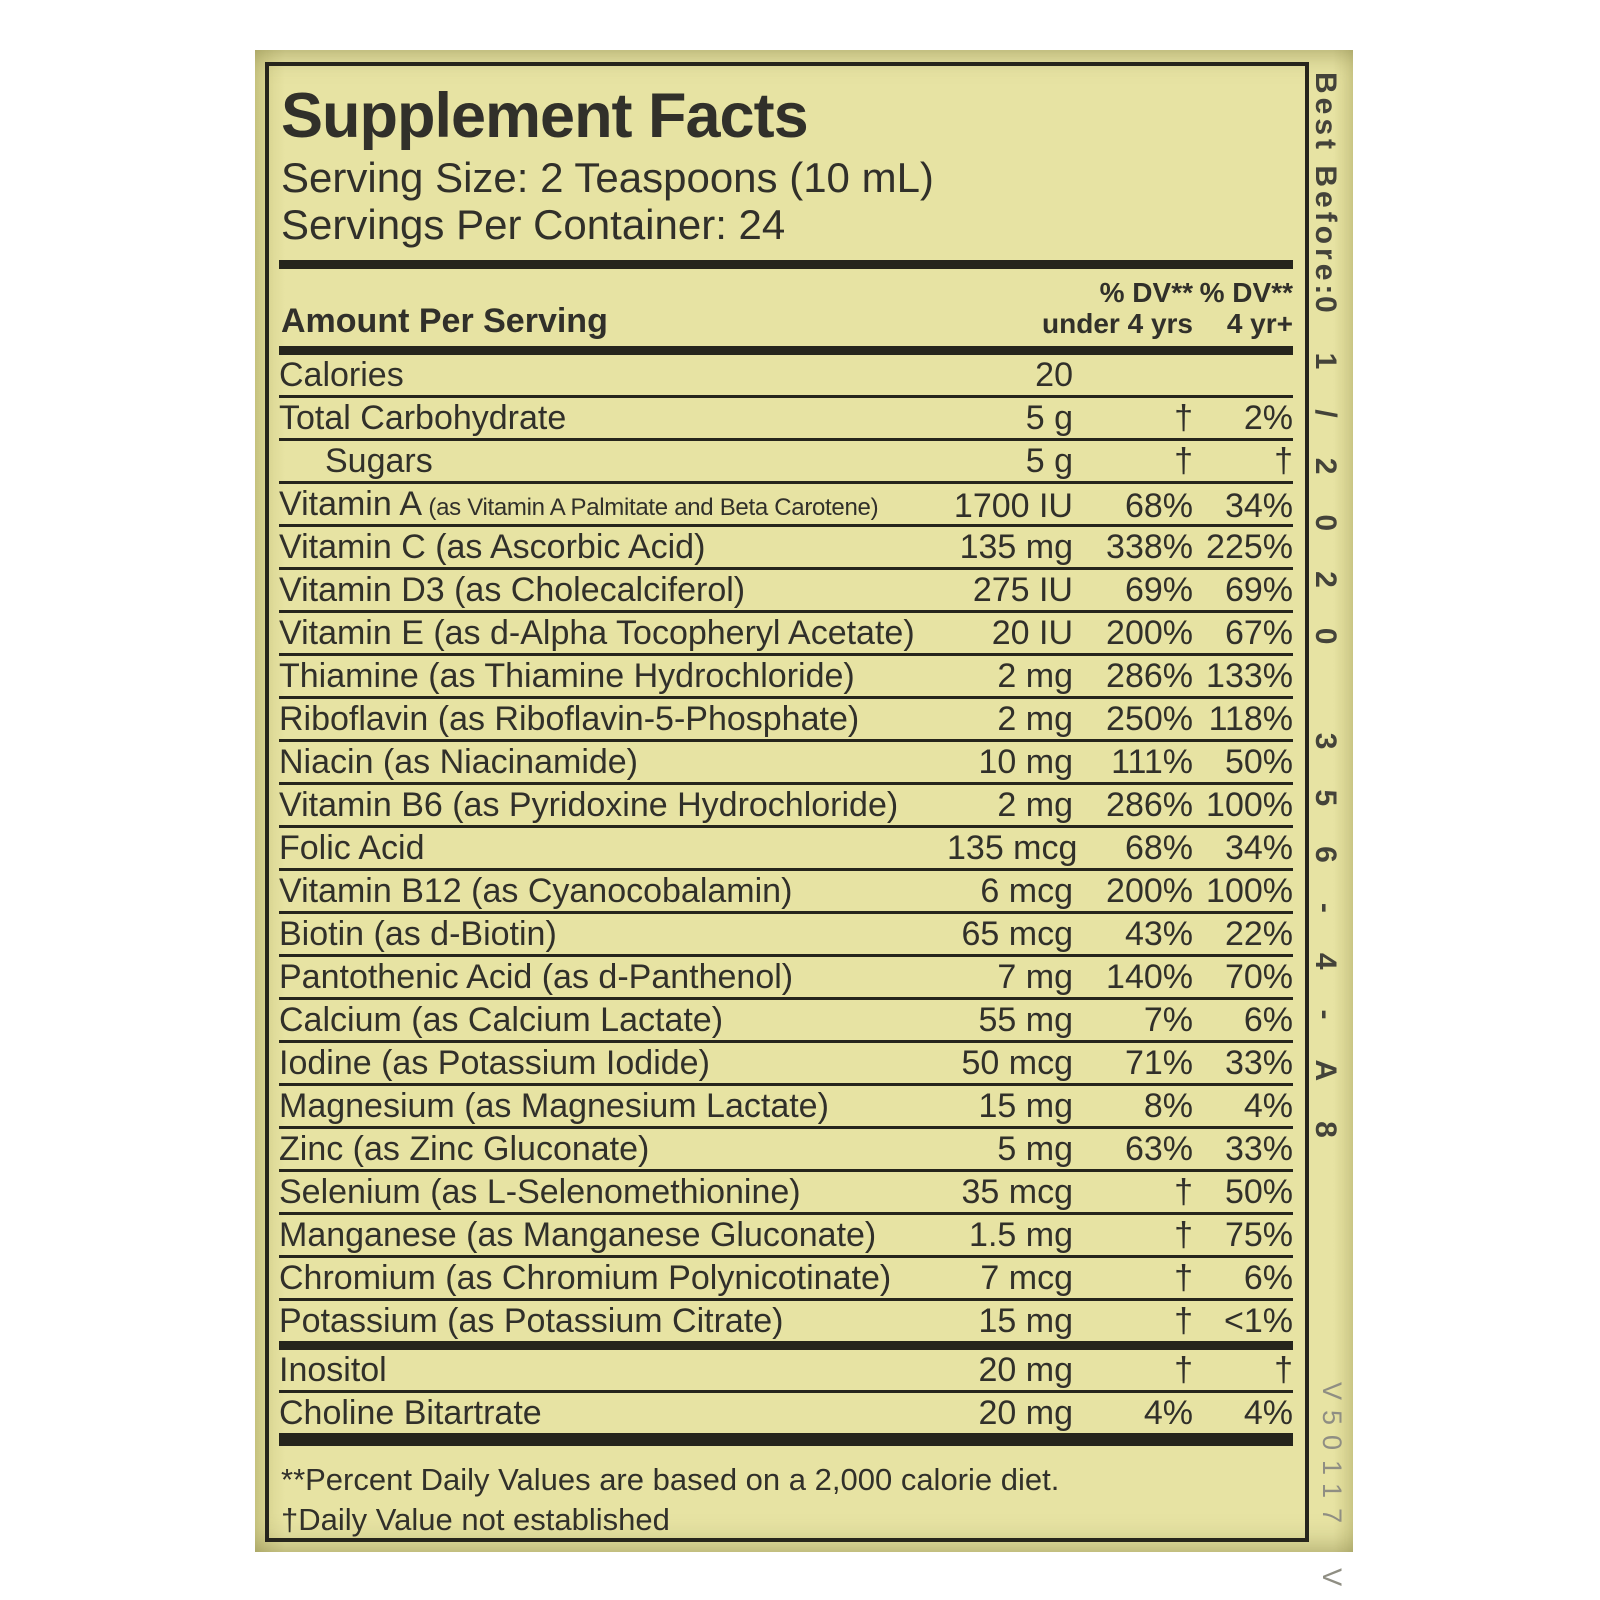 Image resolution: width=1600 pixels, height=1600 pixels. What do you see at coordinates (585, 1278) in the screenshot?
I see `nutrient-name: Chromium (as Chromium Polynicotinate)` at bounding box center [585, 1278].